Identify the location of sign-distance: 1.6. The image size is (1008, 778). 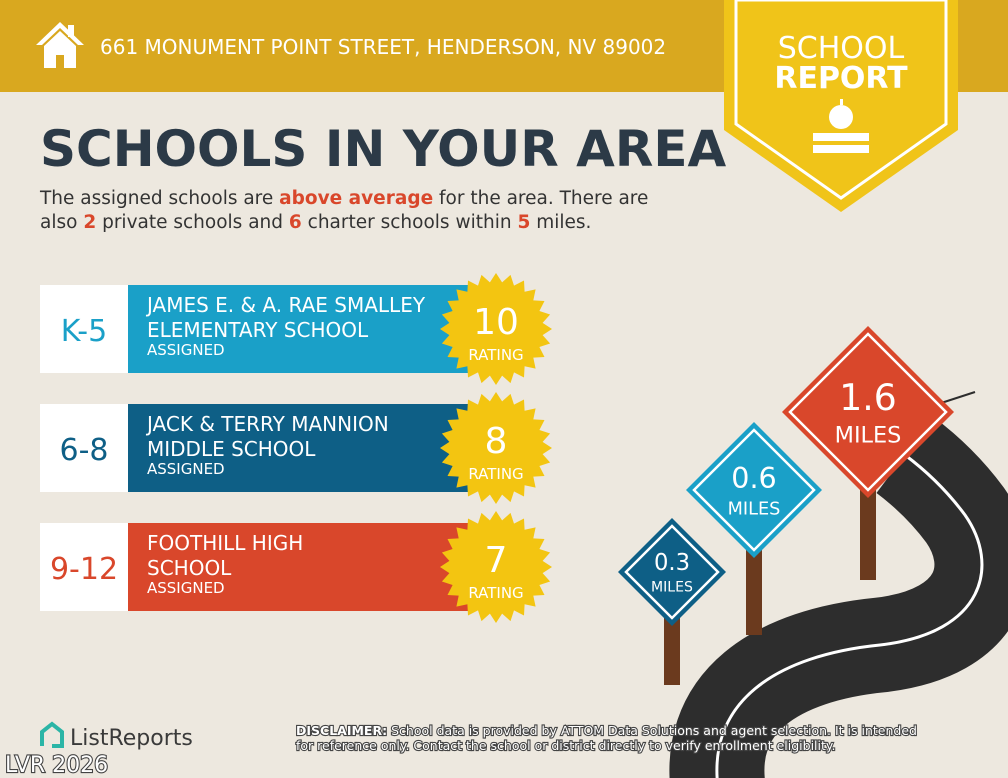
(867, 397).